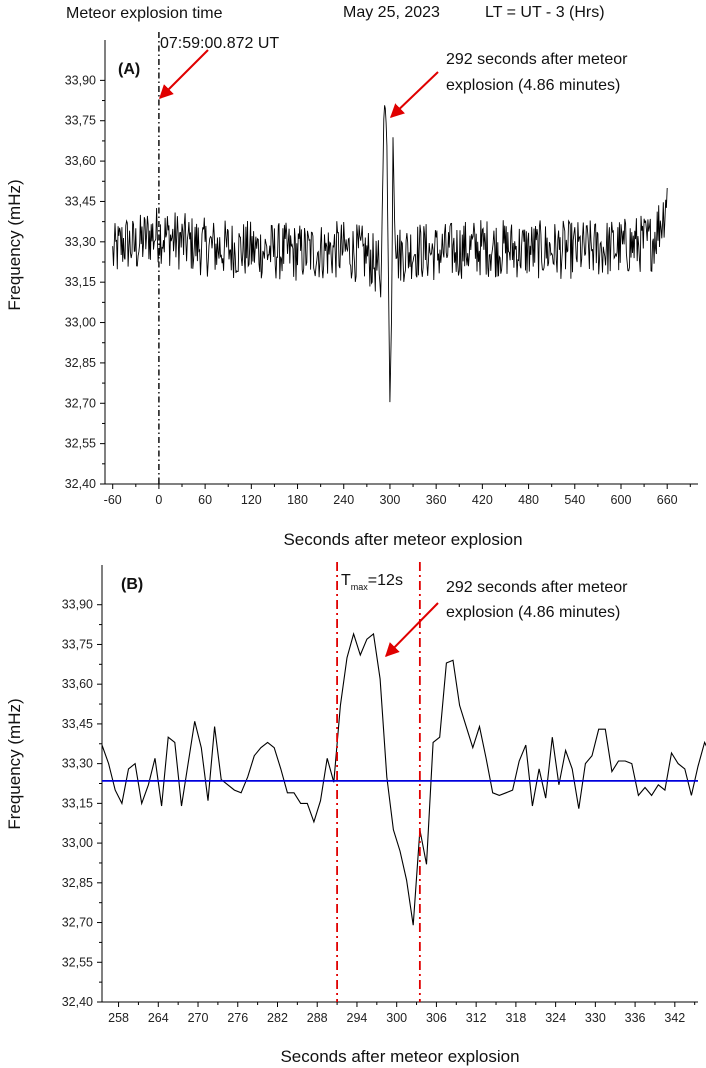 This screenshot has height=1068, width=706. What do you see at coordinates (391, 12) in the screenshot?
I see `header-date: May 25, 2023` at bounding box center [391, 12].